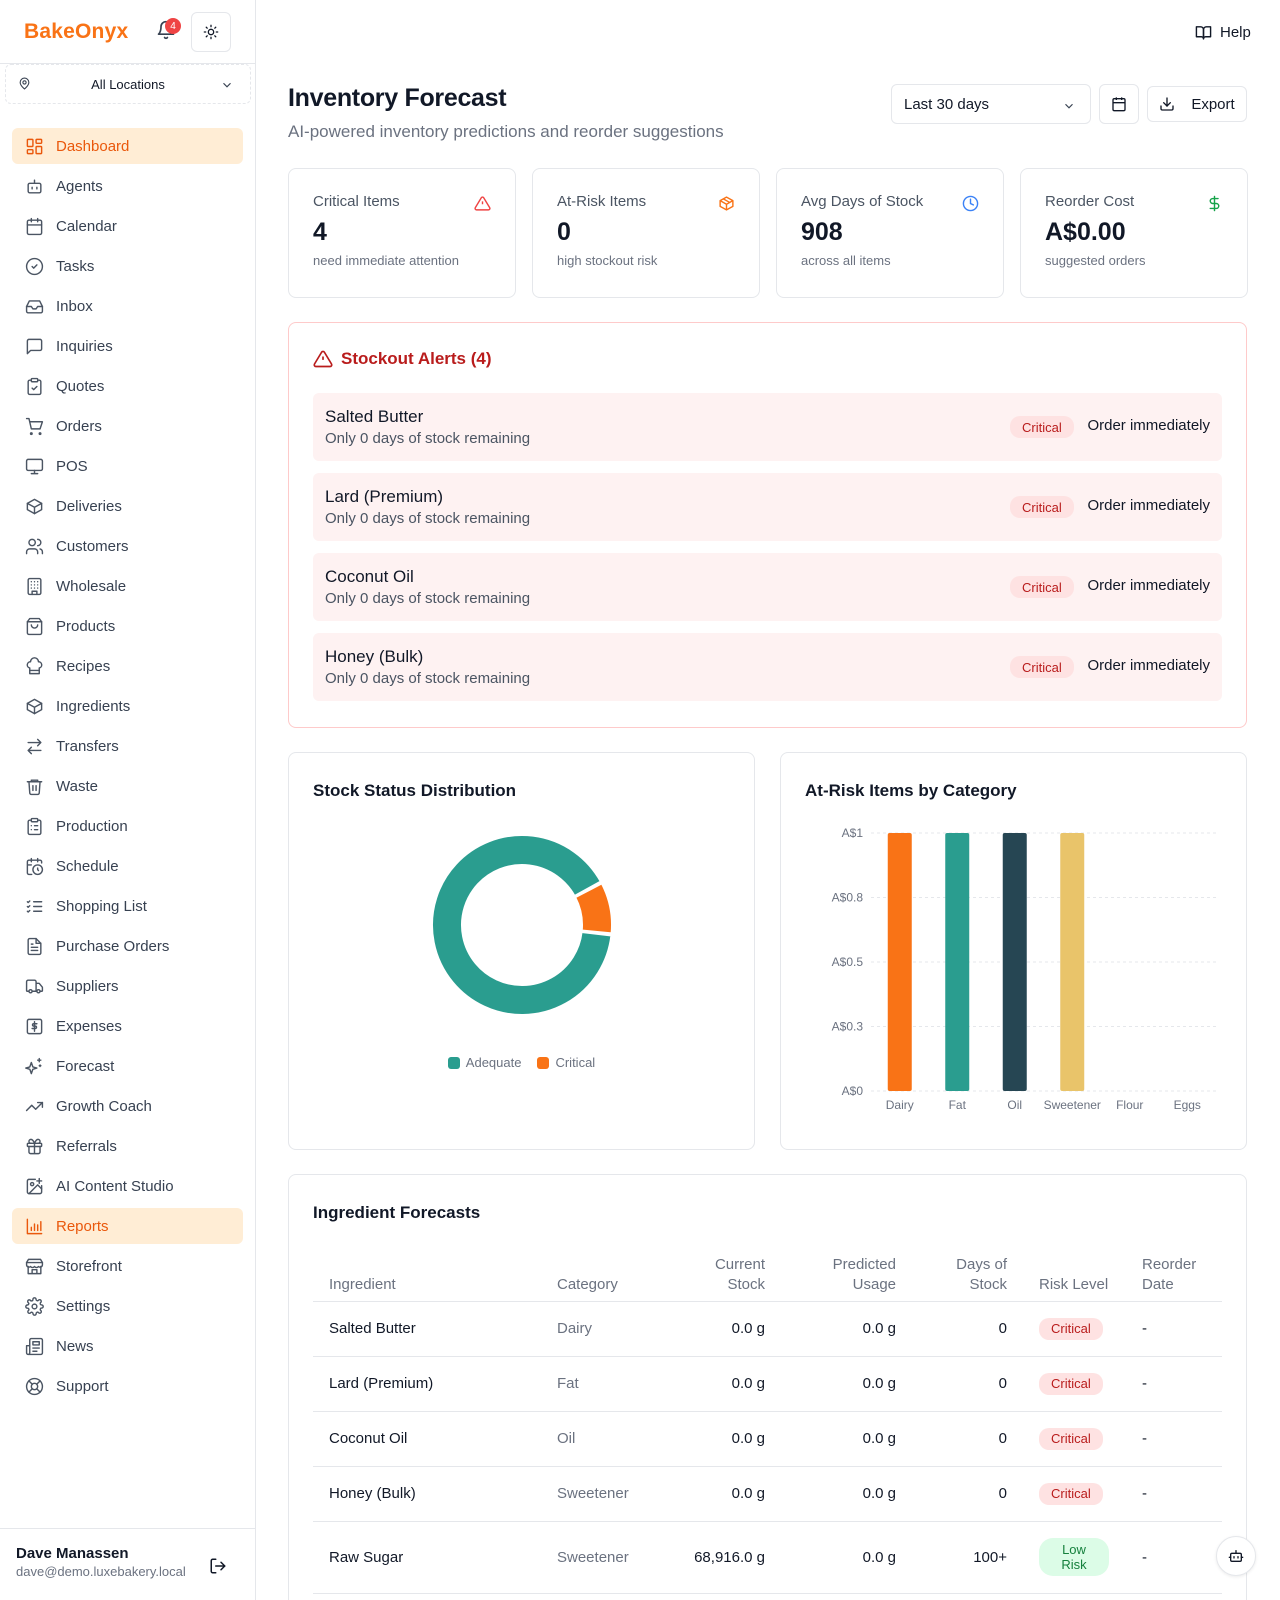  I want to click on stat-note: high stockout risk, so click(607, 260).